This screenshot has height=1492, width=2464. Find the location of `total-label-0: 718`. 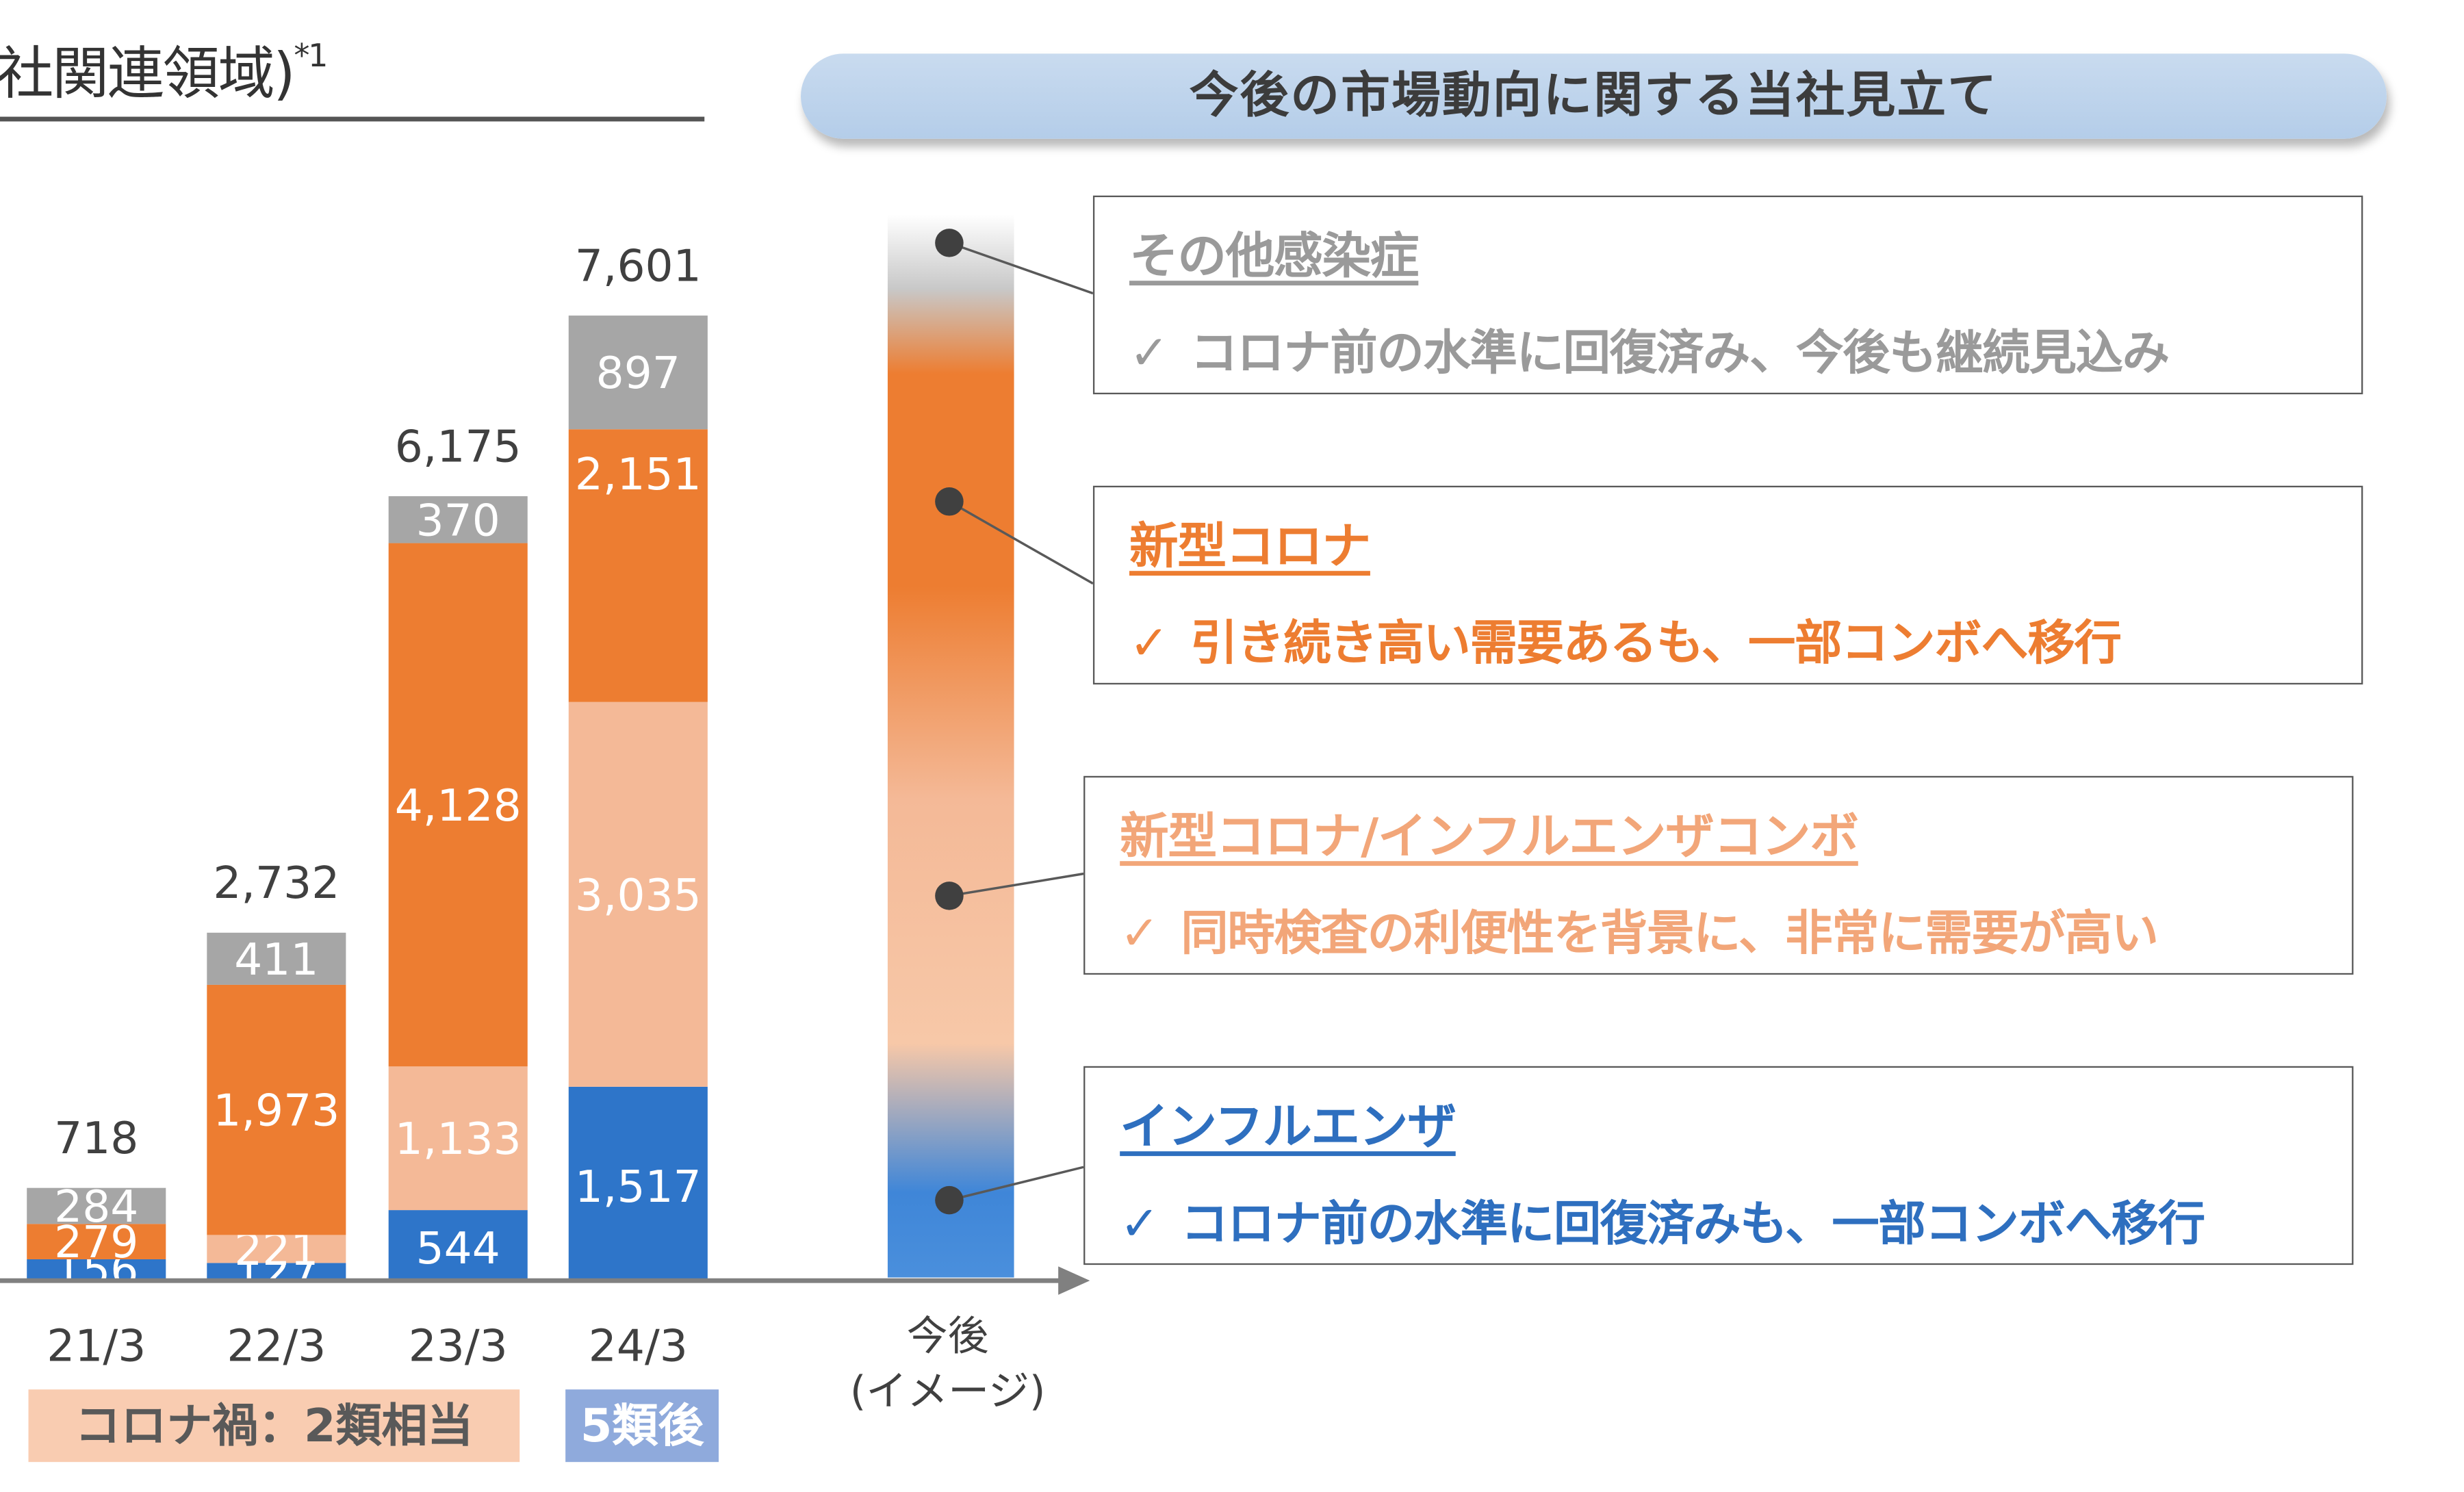

total-label-0: 718 is located at coordinates (96, 1138).